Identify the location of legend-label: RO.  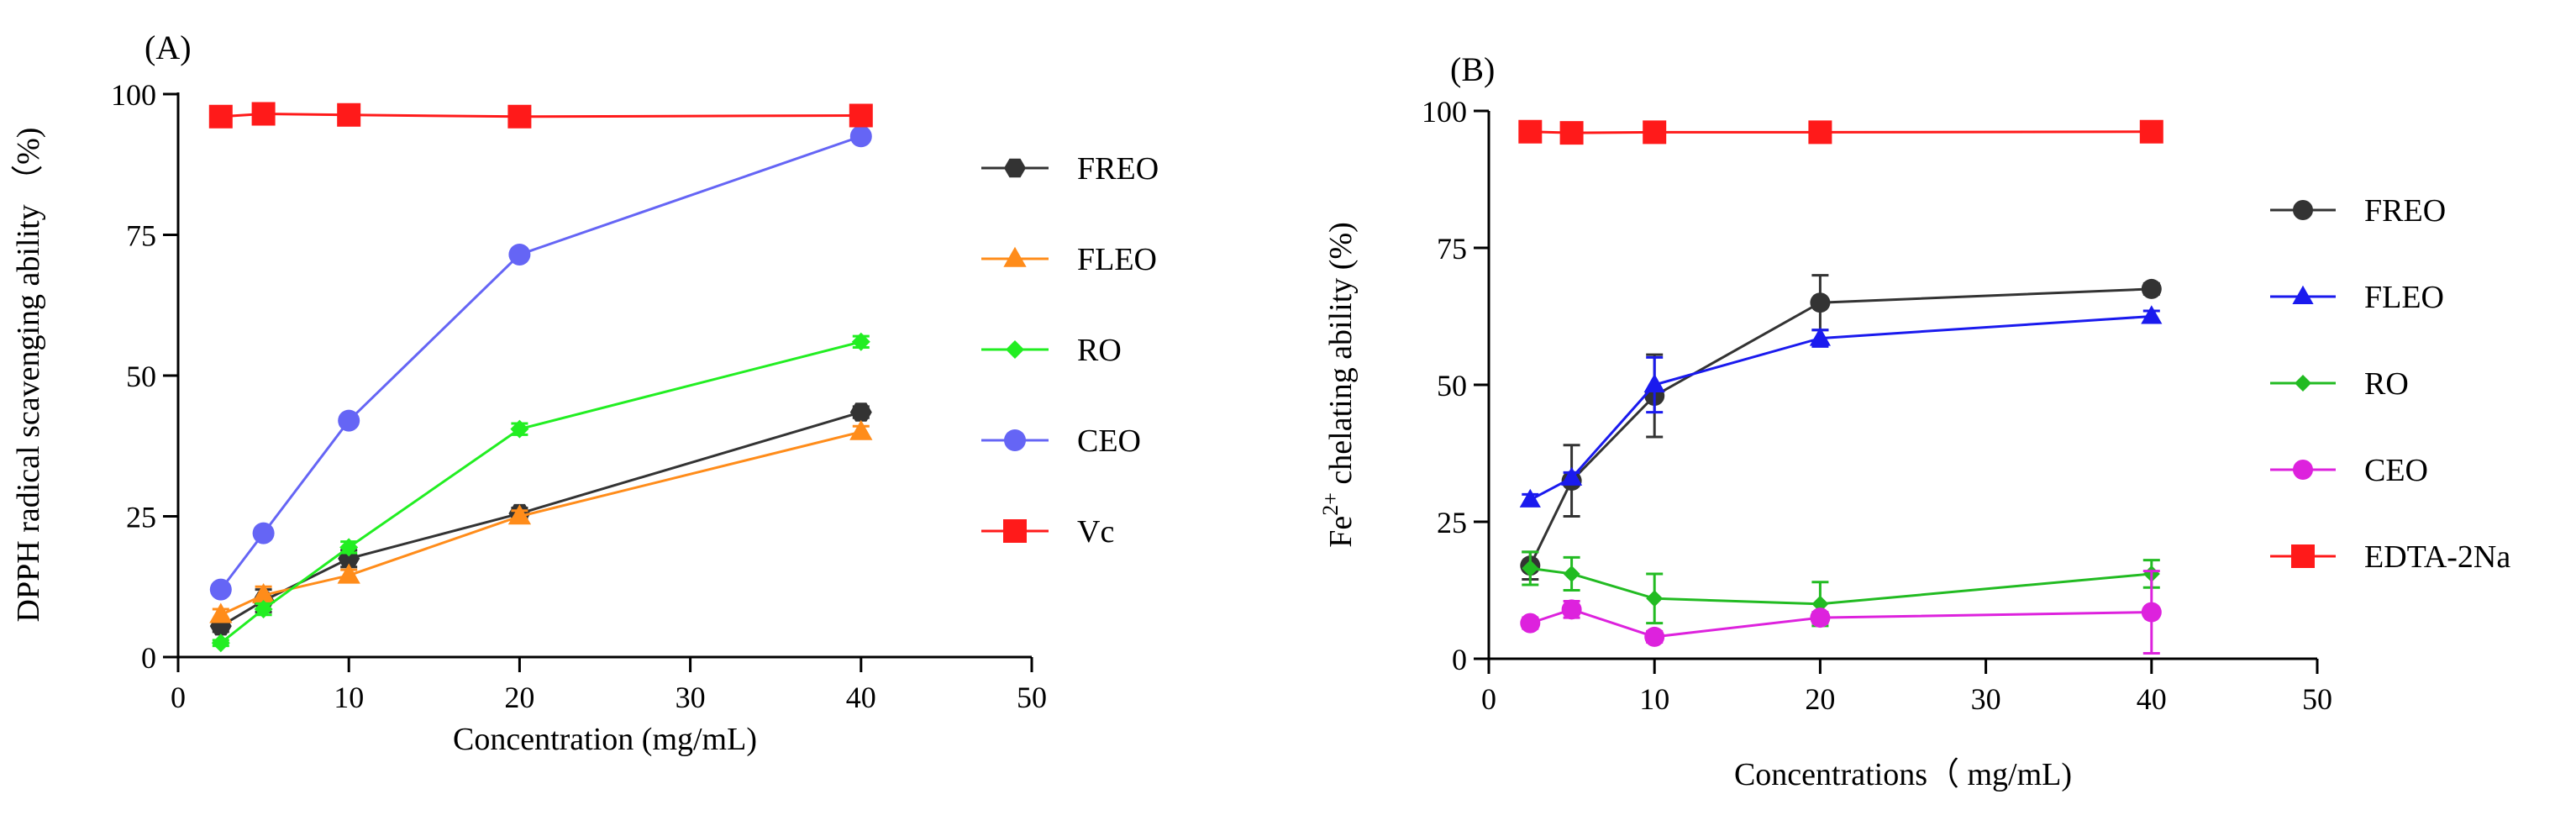
(1099, 350).